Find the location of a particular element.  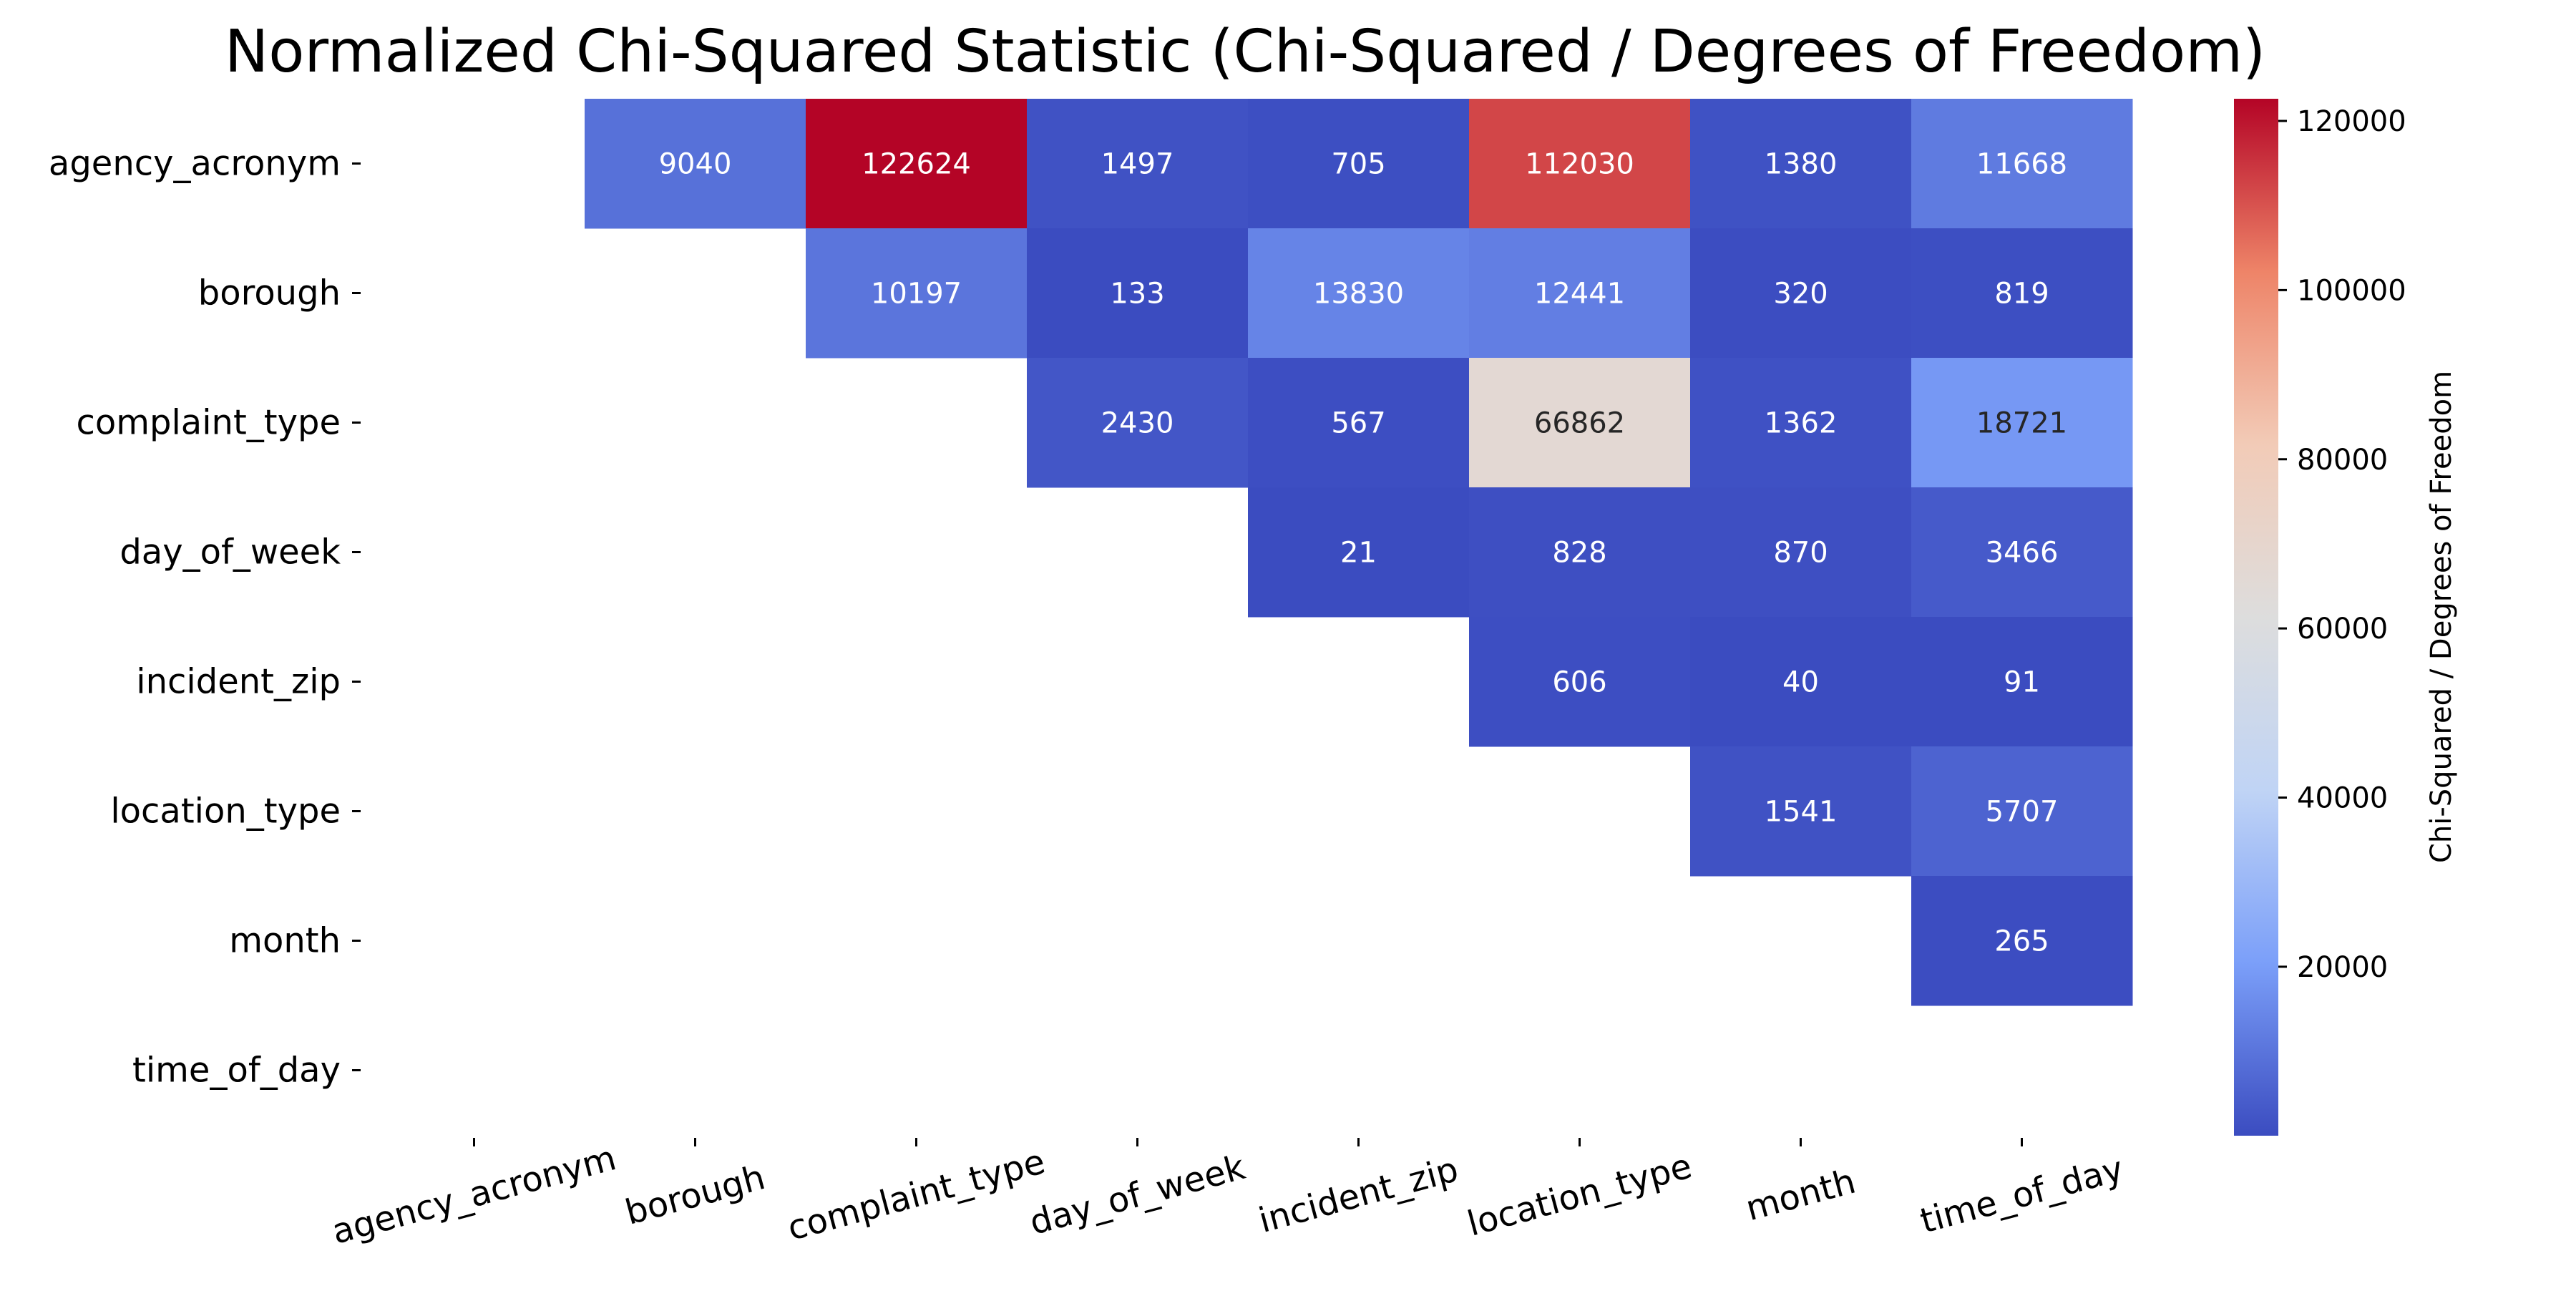

colorbar-gradient is located at coordinates (2256, 617).